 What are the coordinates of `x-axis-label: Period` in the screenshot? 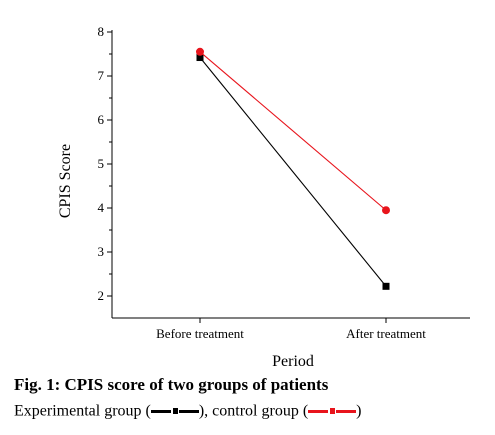 It's located at (293, 361).